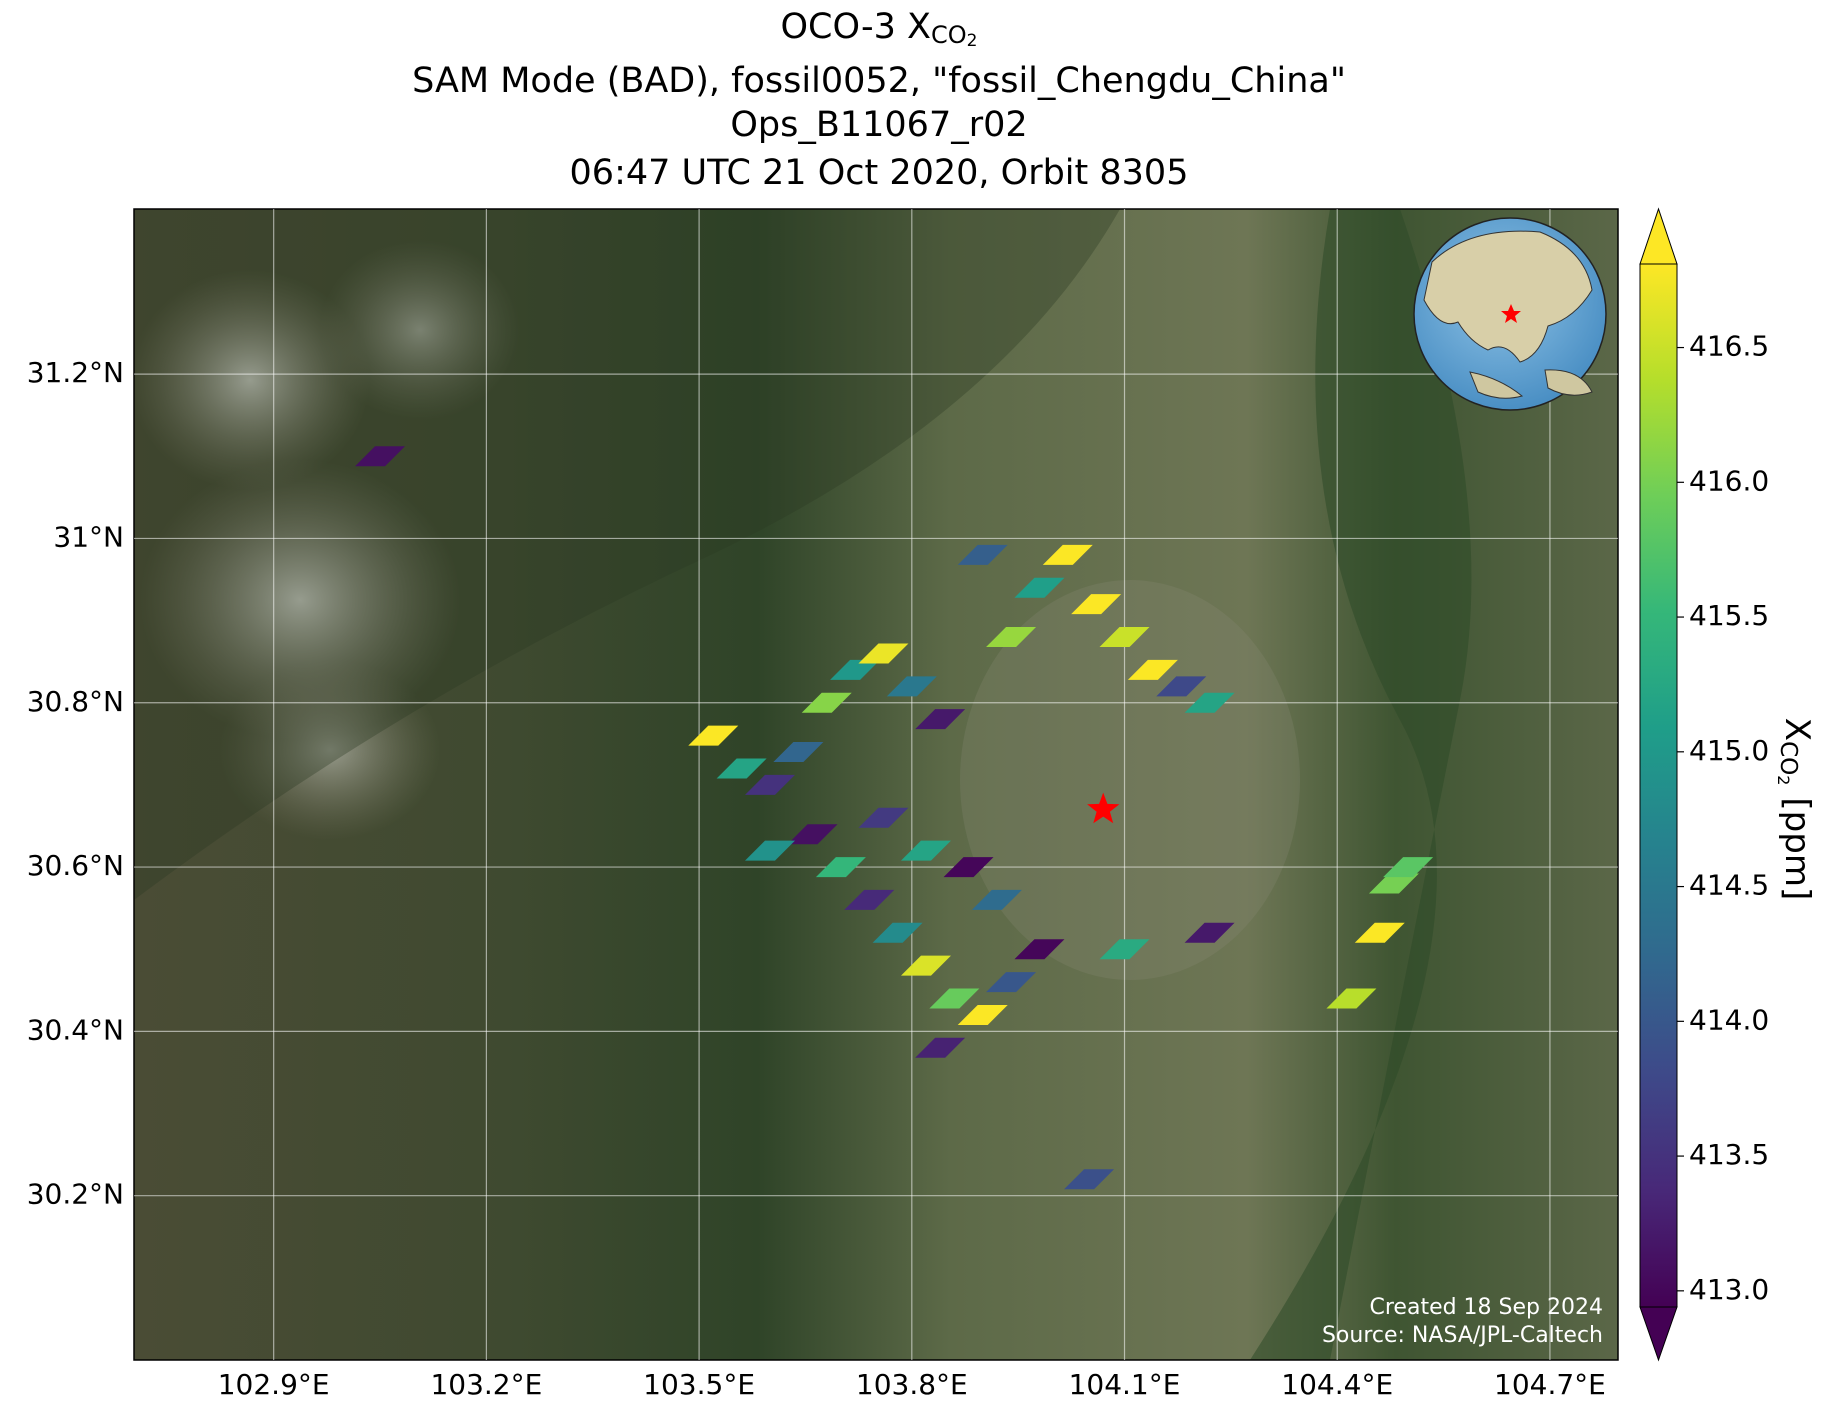 This screenshot has height=1409, width=1838. I want to click on colorbar-tick-label: 414.5, so click(1729, 885).